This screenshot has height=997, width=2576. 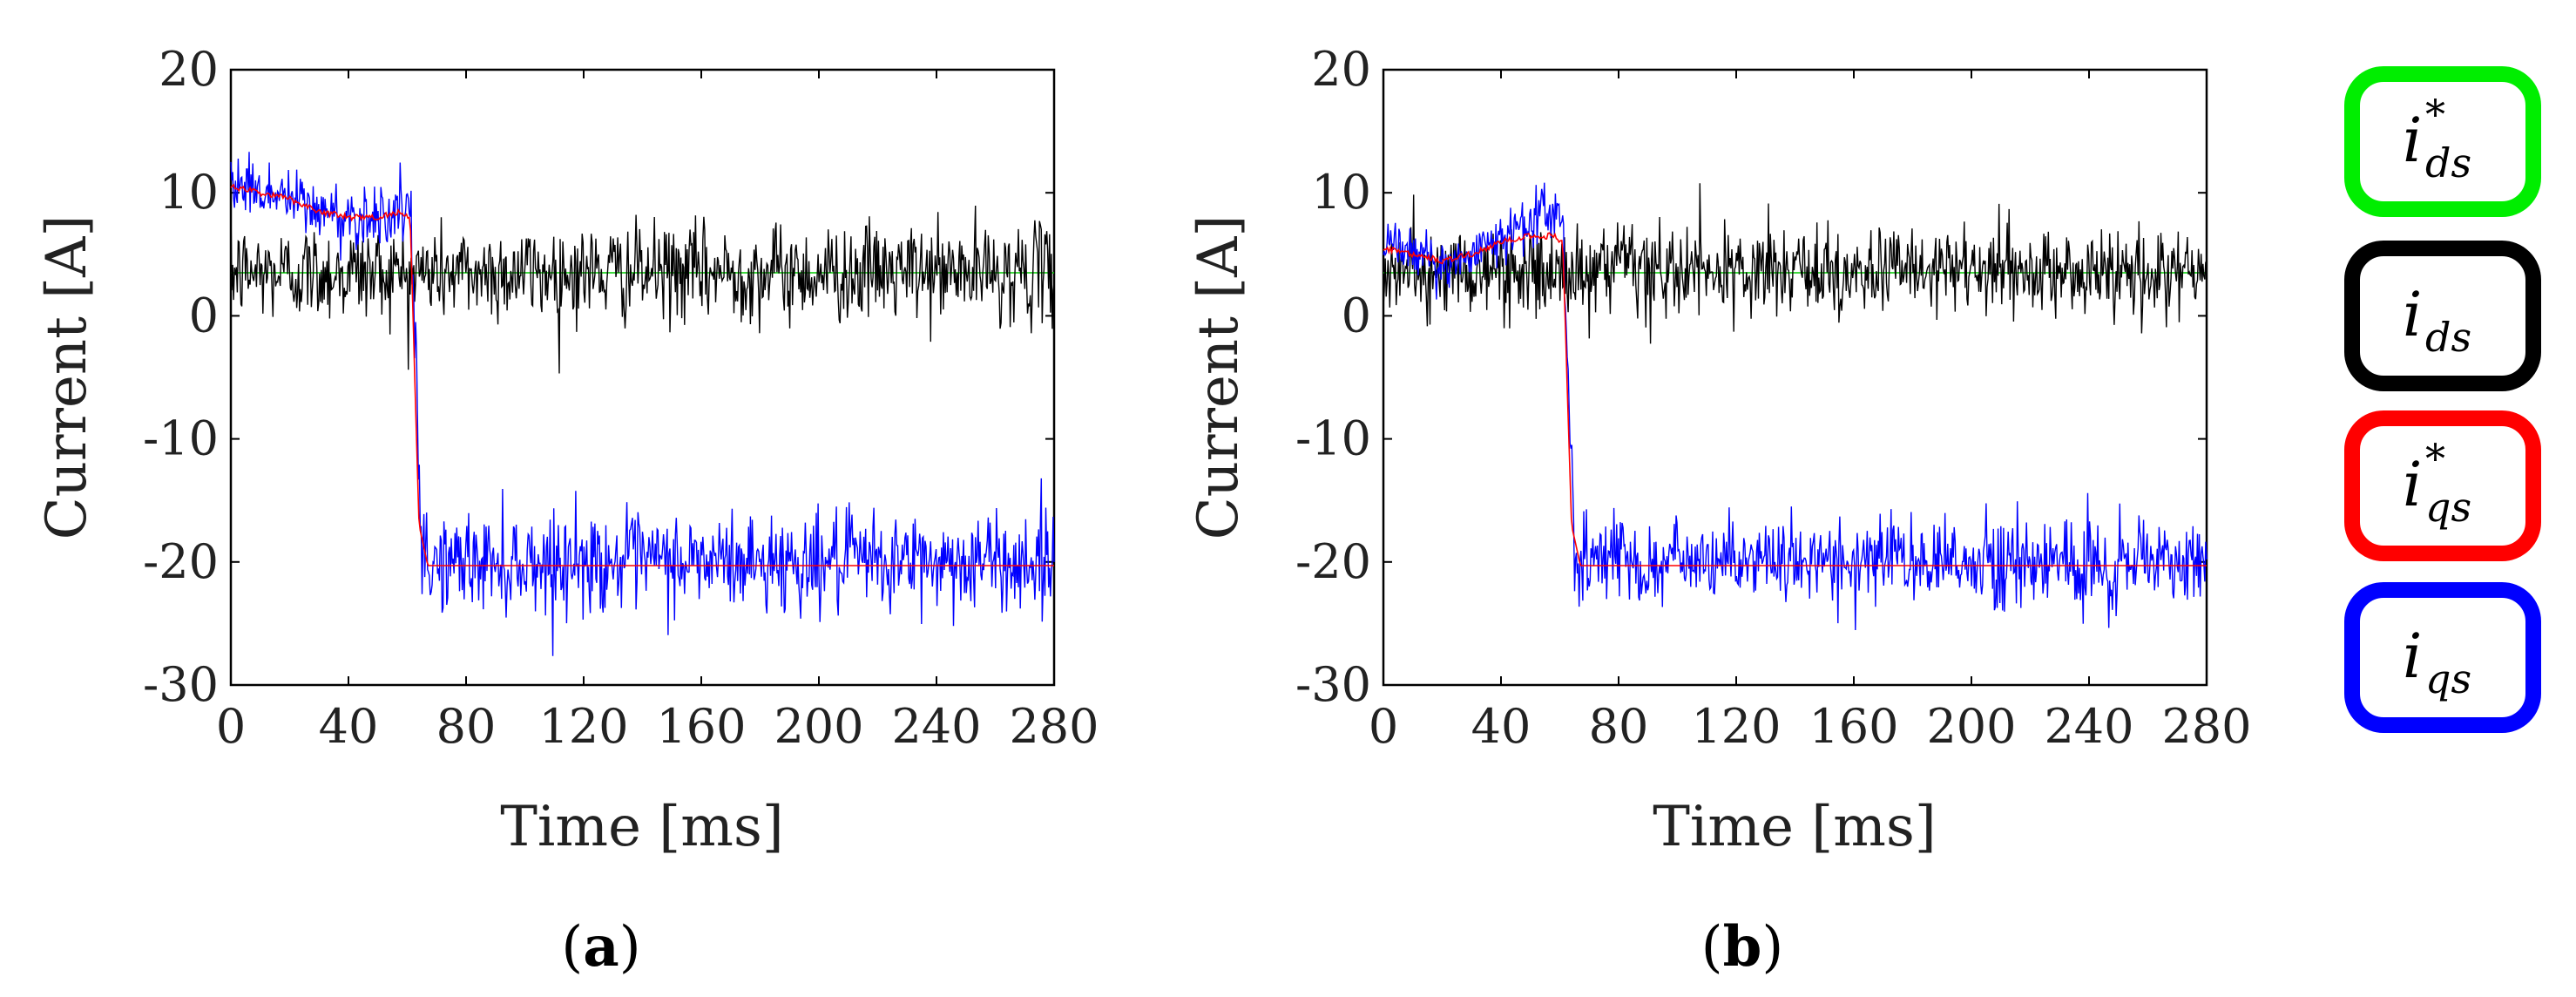 What do you see at coordinates (1054, 726) in the screenshot?
I see `x-tick-label-a: 280` at bounding box center [1054, 726].